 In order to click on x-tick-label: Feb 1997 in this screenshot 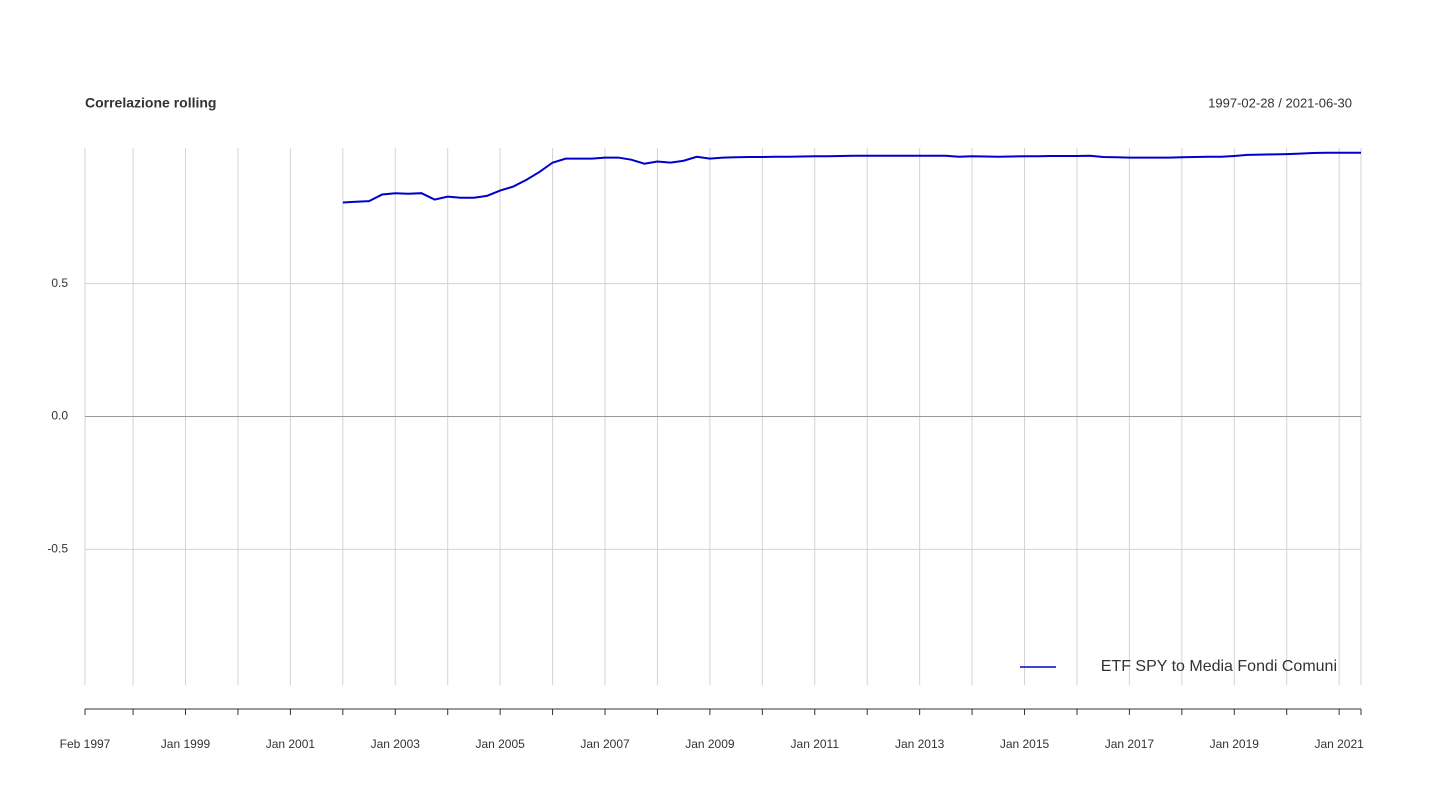, I will do `click(85, 744)`.